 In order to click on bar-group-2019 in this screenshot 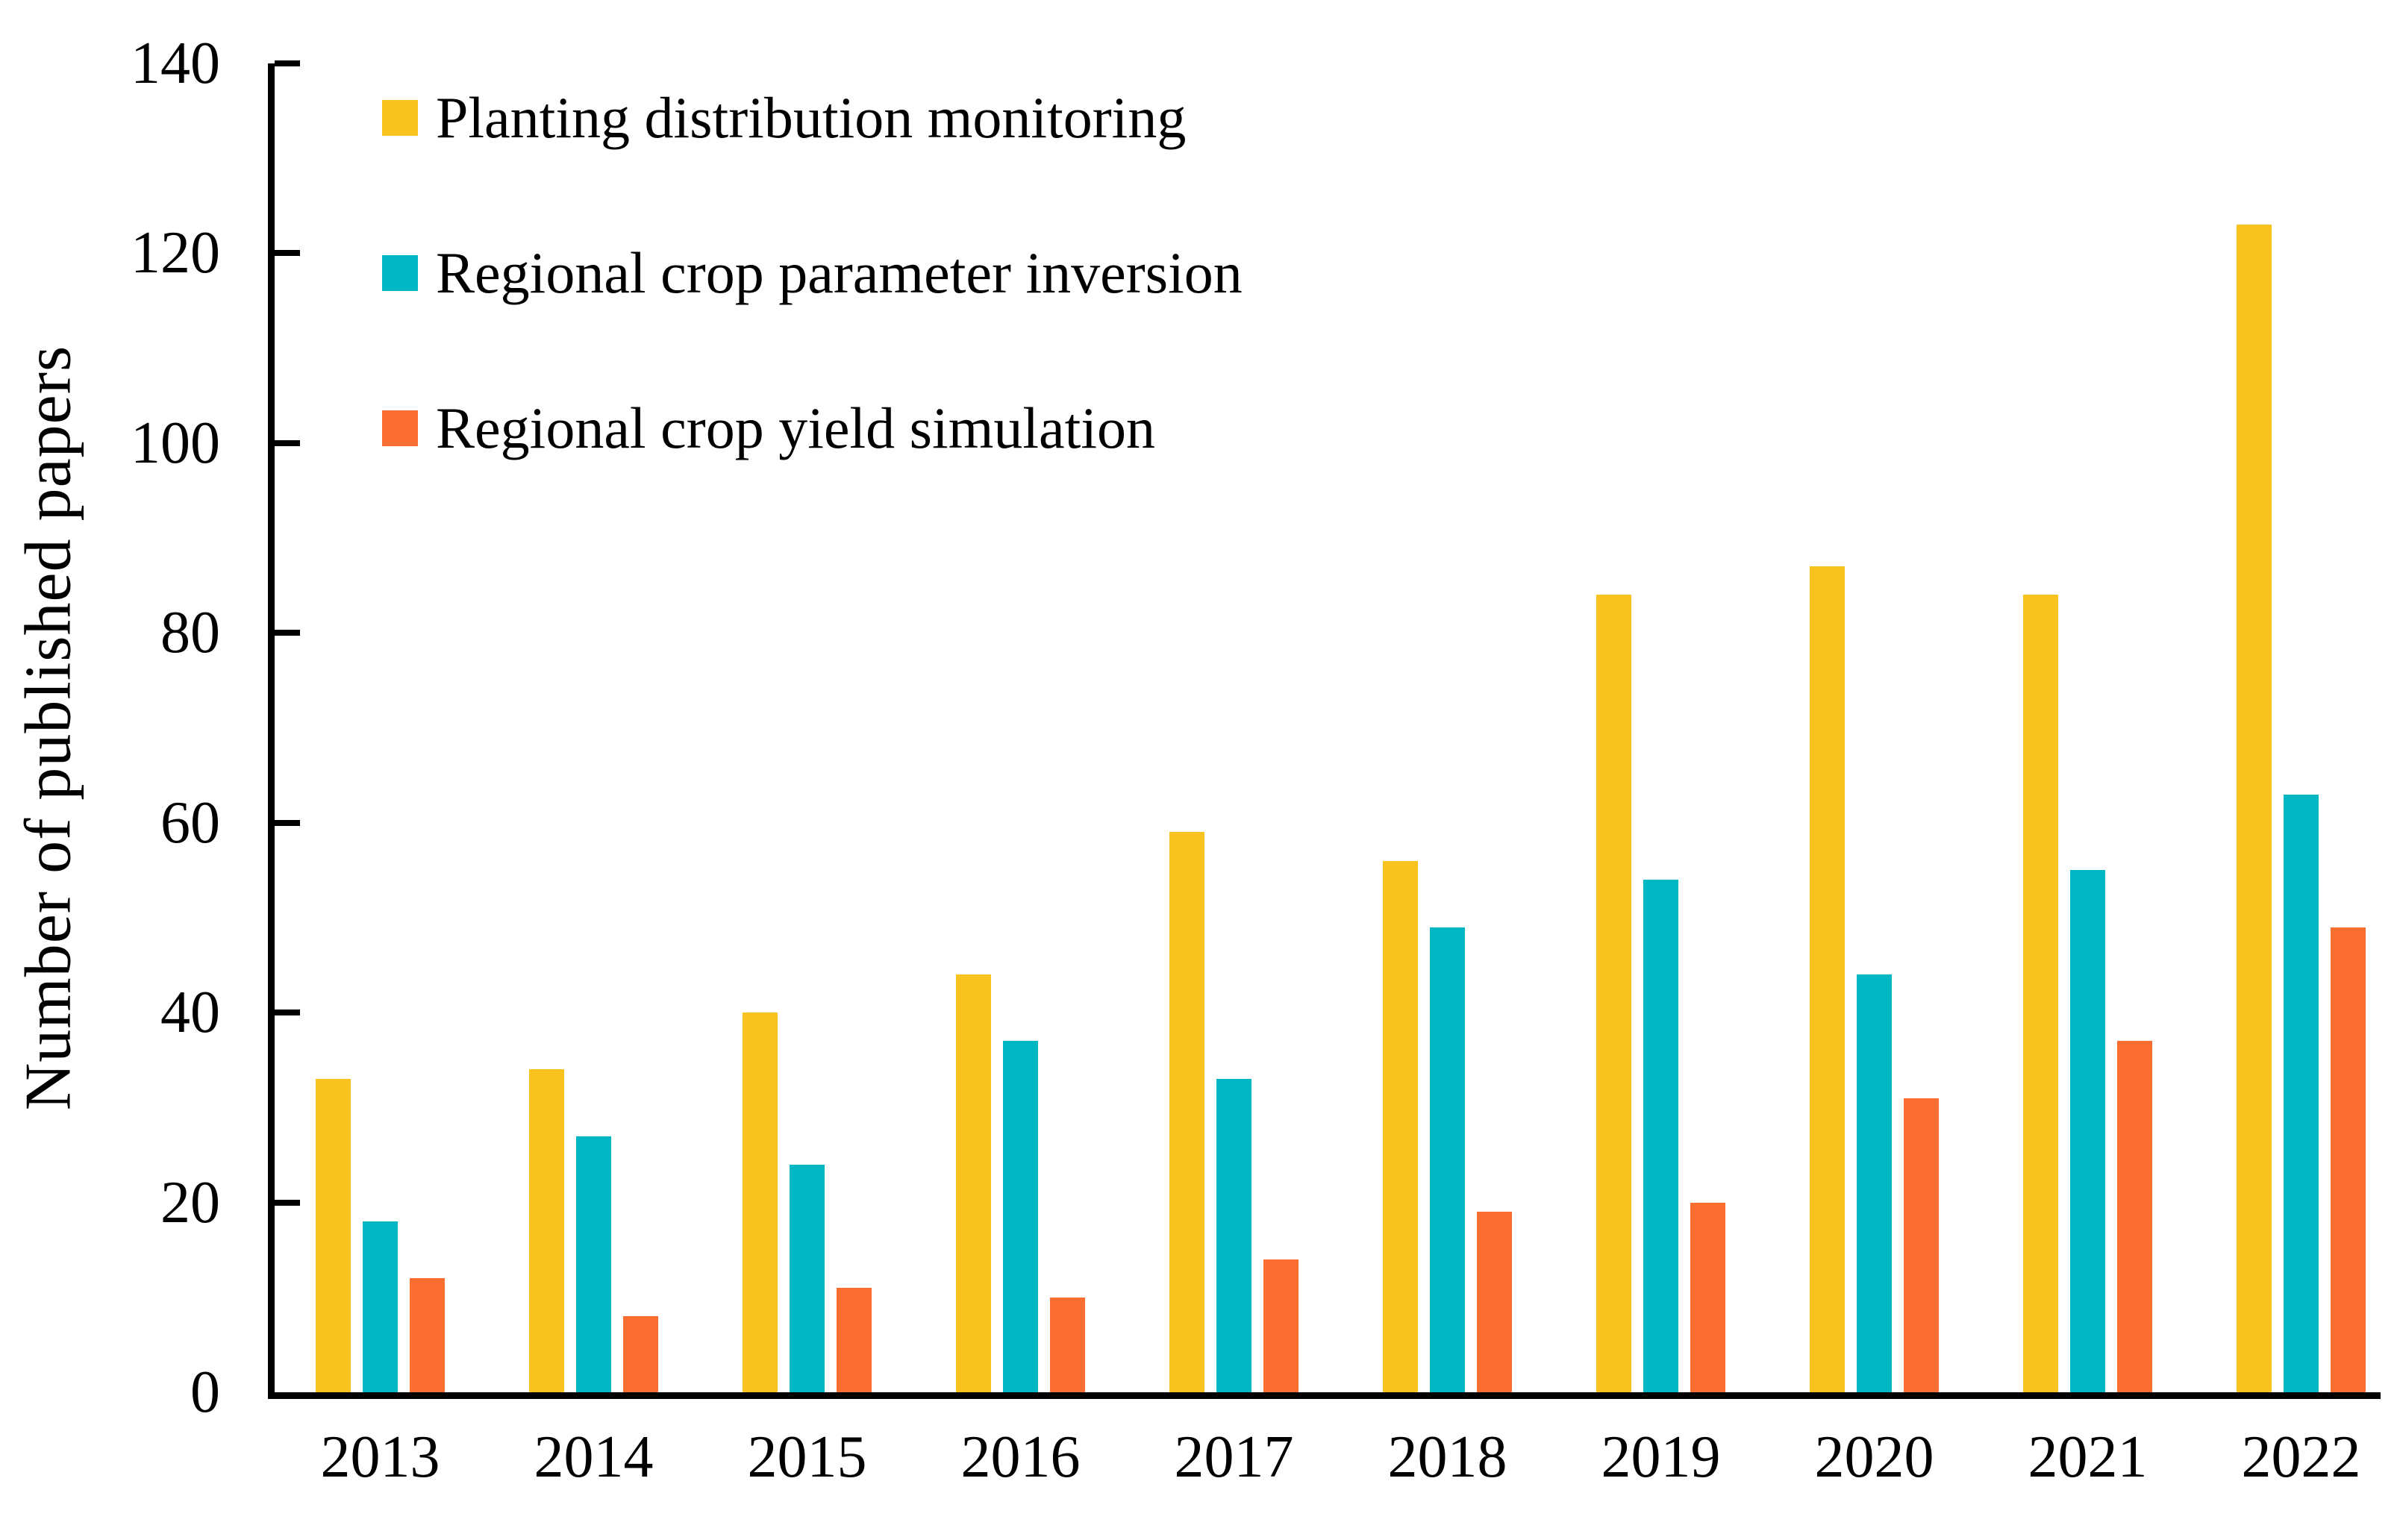, I will do `click(1661, 727)`.